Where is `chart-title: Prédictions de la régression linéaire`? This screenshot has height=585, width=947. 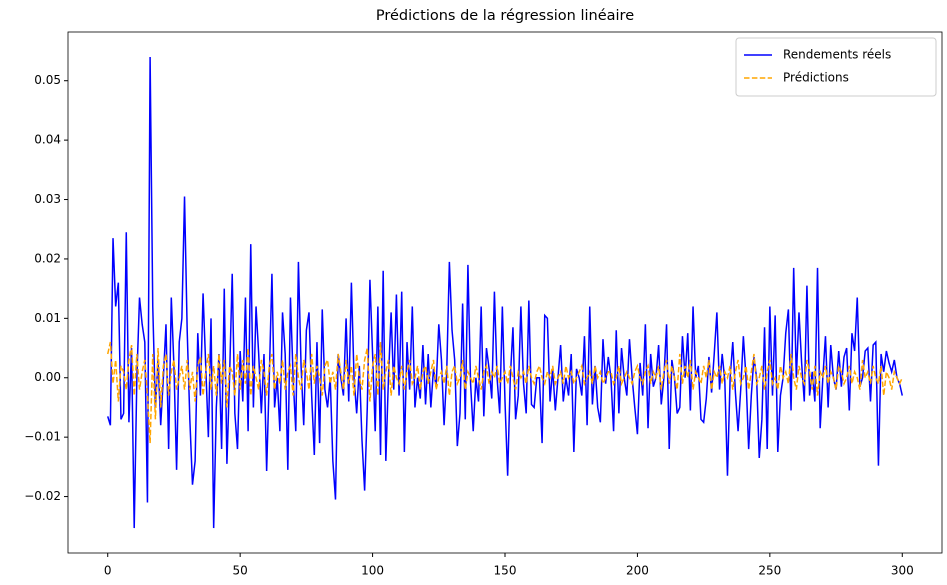 chart-title: Prédictions de la régression linéaire is located at coordinates (505, 16).